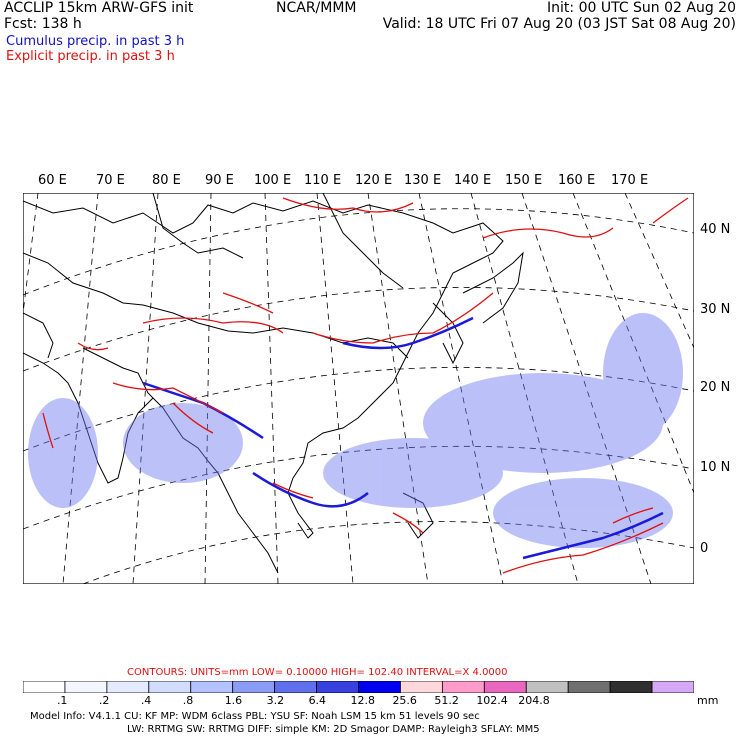 Image resolution: width=740 pixels, height=740 pixels. Describe the element at coordinates (534, 700) in the screenshot. I see `colorbar-tick-label: 204.8` at that location.